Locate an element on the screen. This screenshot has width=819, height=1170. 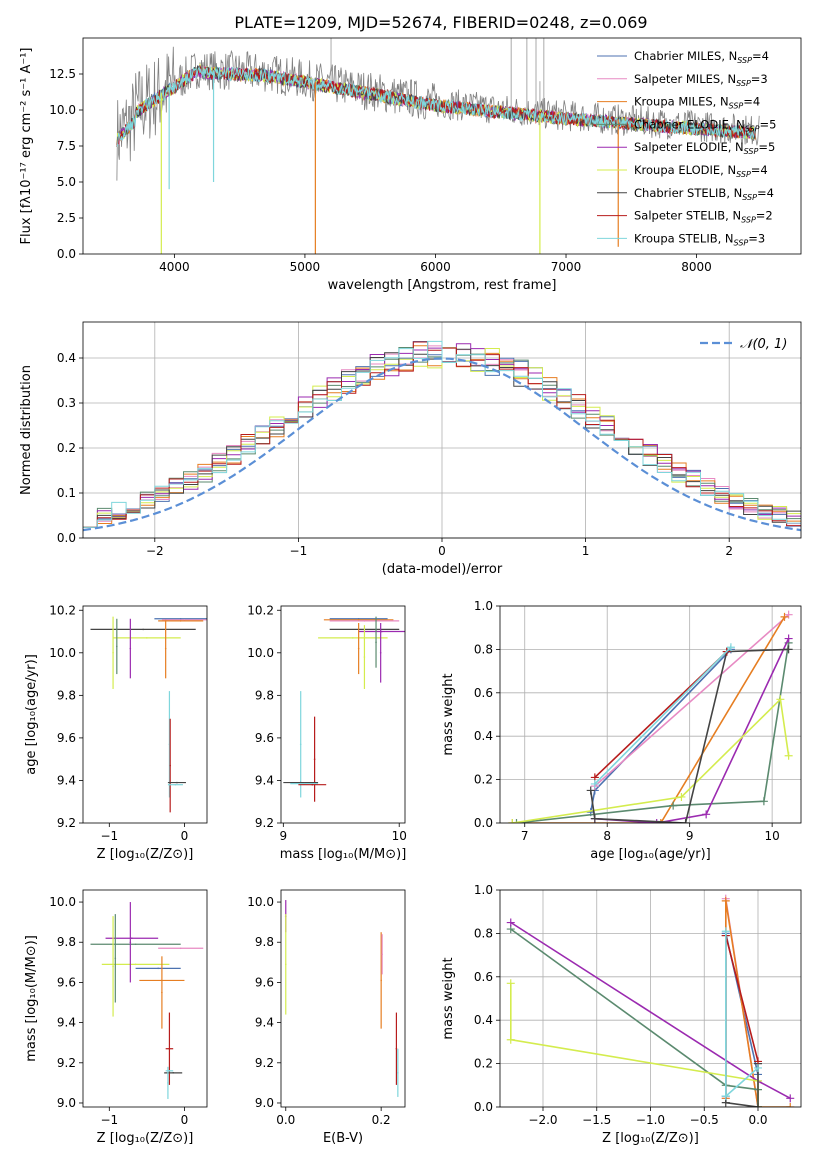
x-axis-label: E(B-V) is located at coordinates (343, 1138).